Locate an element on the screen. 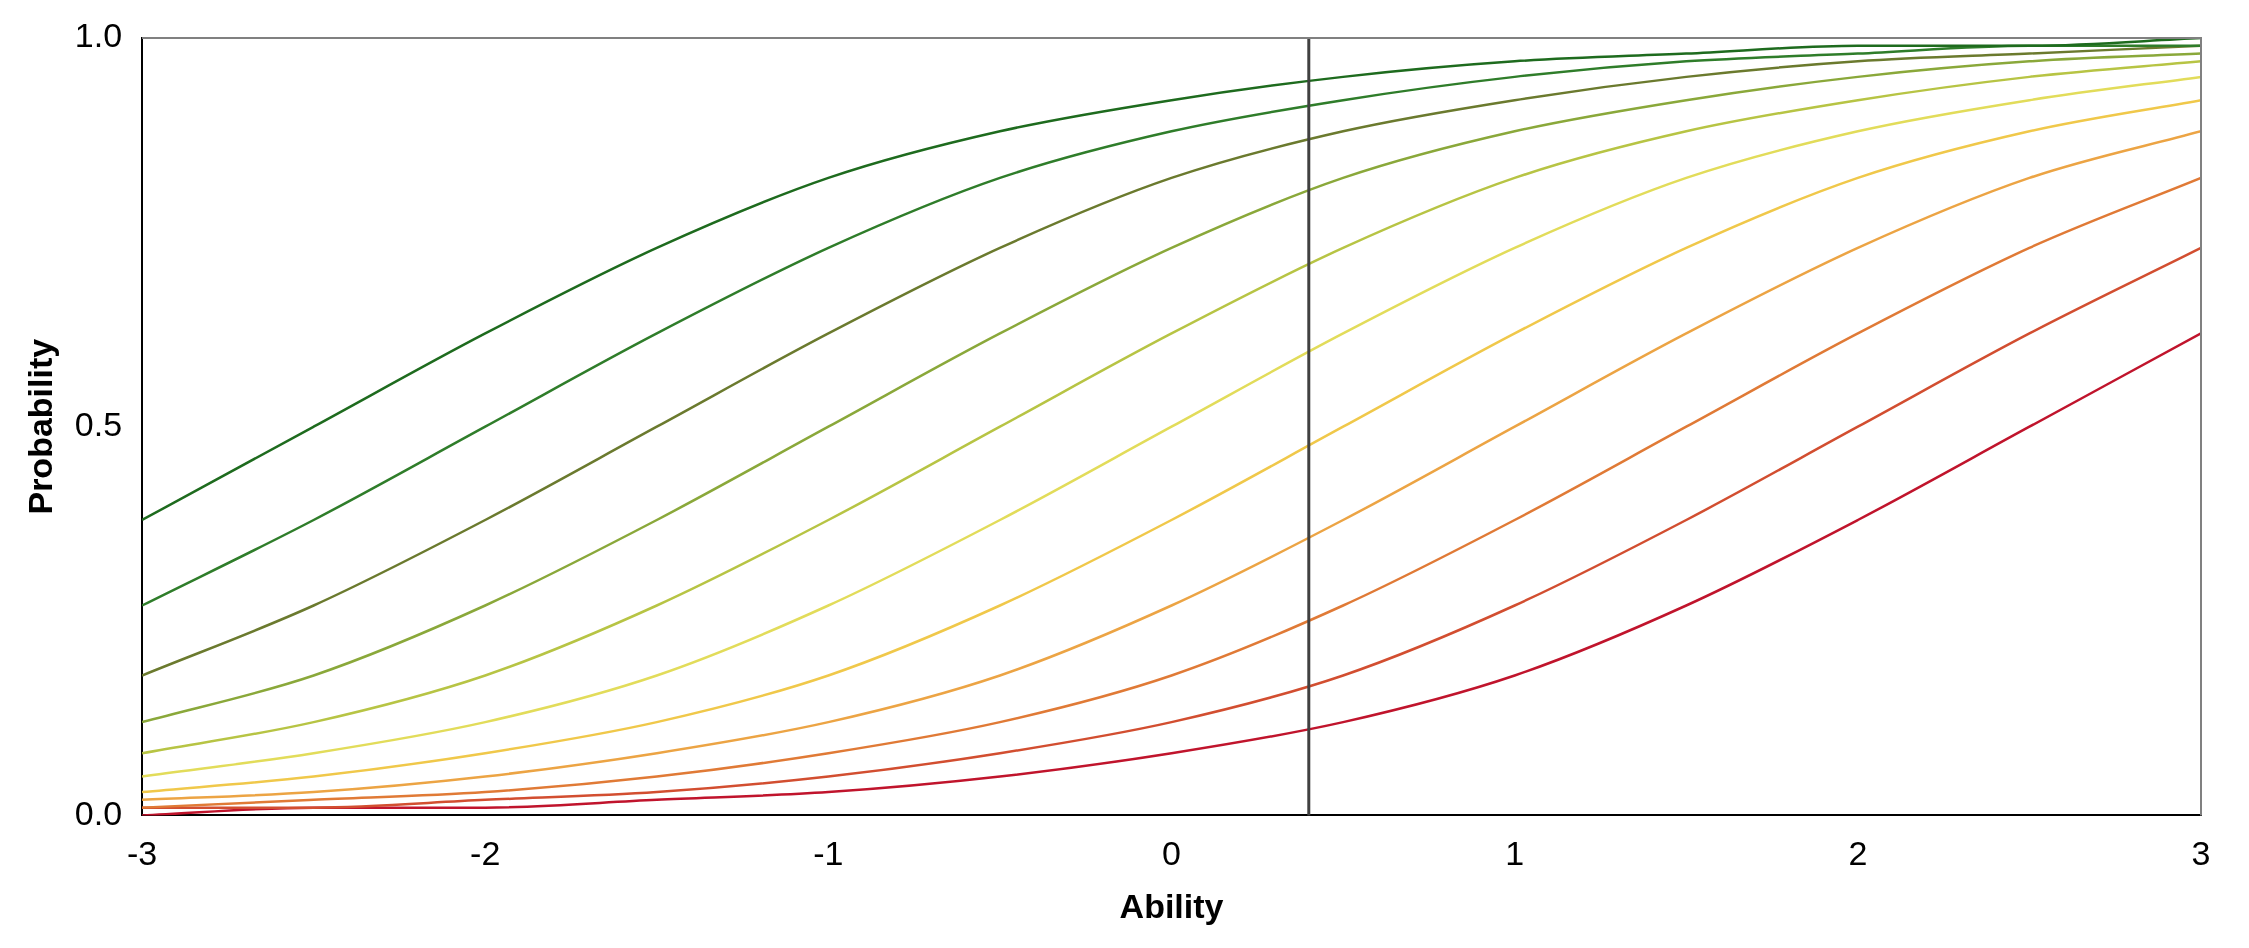 This screenshot has height=948, width=2249. x-tick-label: 2 is located at coordinates (1858, 853).